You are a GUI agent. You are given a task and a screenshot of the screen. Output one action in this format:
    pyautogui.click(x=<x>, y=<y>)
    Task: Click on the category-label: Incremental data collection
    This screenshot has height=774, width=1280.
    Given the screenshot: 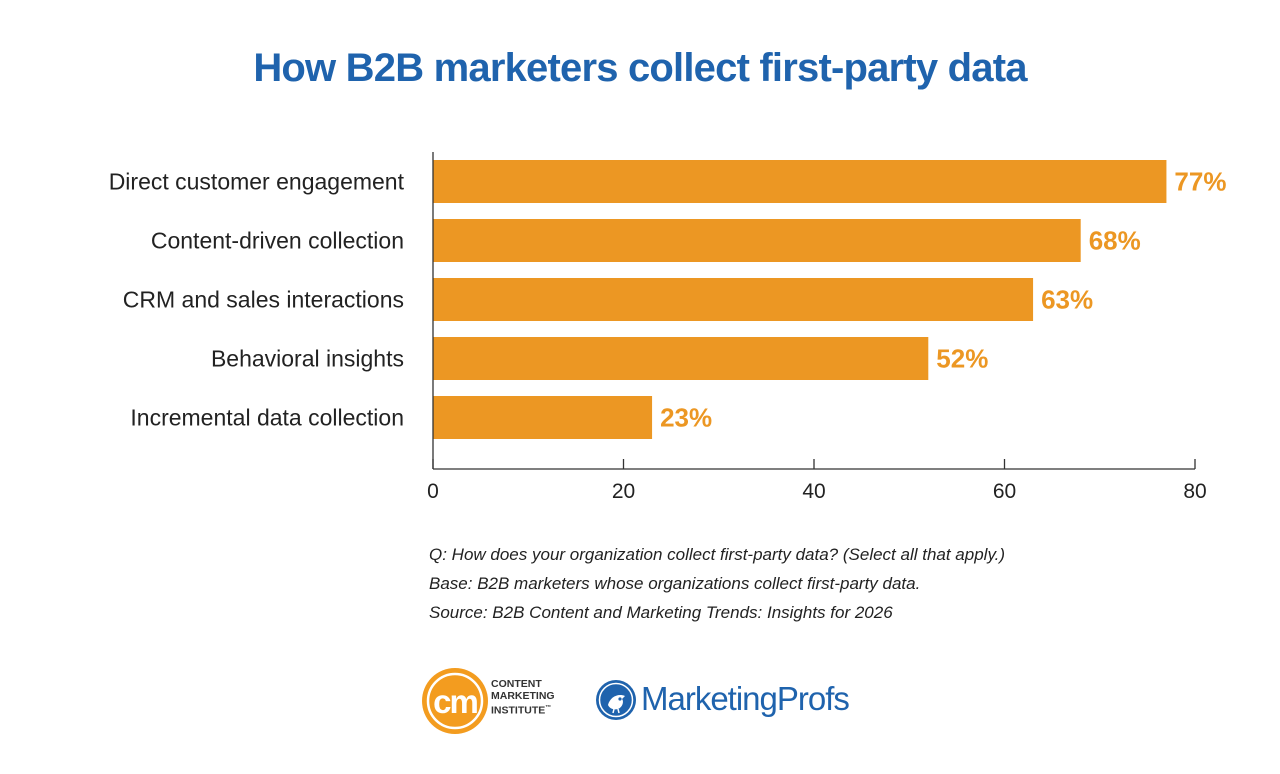 What is the action you would take?
    pyautogui.click(x=267, y=418)
    